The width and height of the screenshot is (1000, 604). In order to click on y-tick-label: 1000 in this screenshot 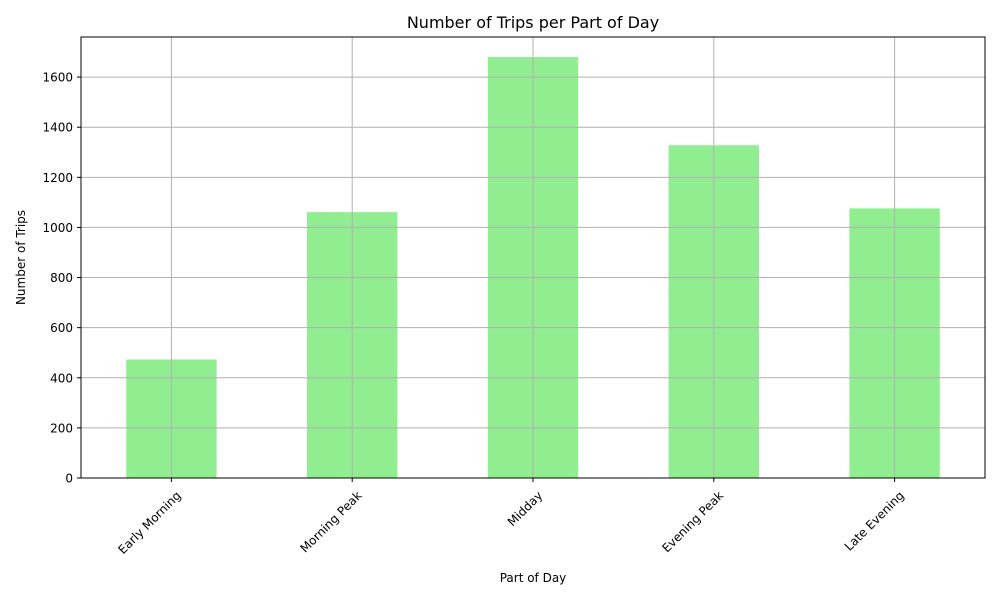, I will do `click(57, 228)`.